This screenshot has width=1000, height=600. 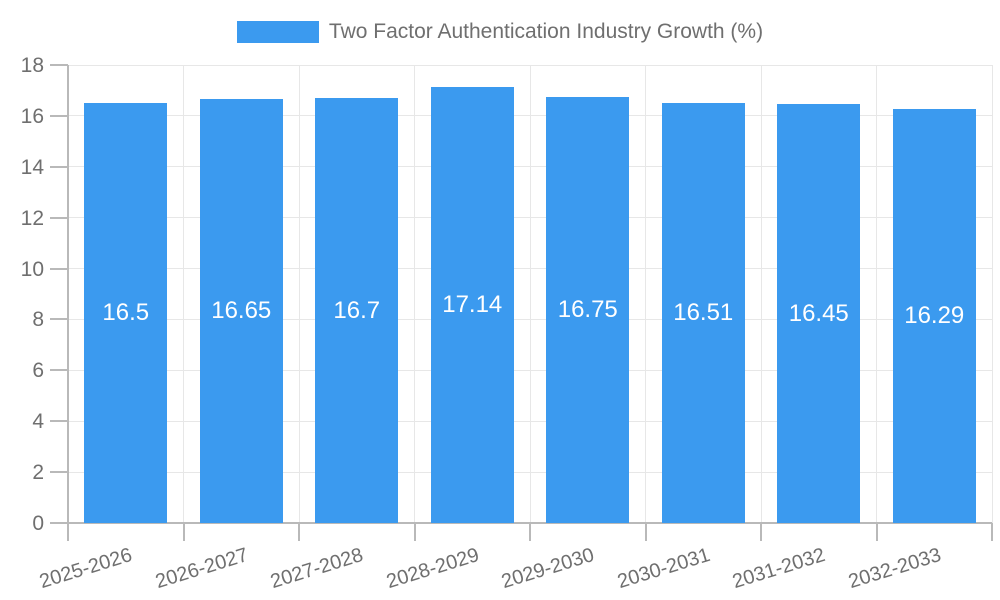 I want to click on y-axis-tick-label: 18, so click(x=32, y=65).